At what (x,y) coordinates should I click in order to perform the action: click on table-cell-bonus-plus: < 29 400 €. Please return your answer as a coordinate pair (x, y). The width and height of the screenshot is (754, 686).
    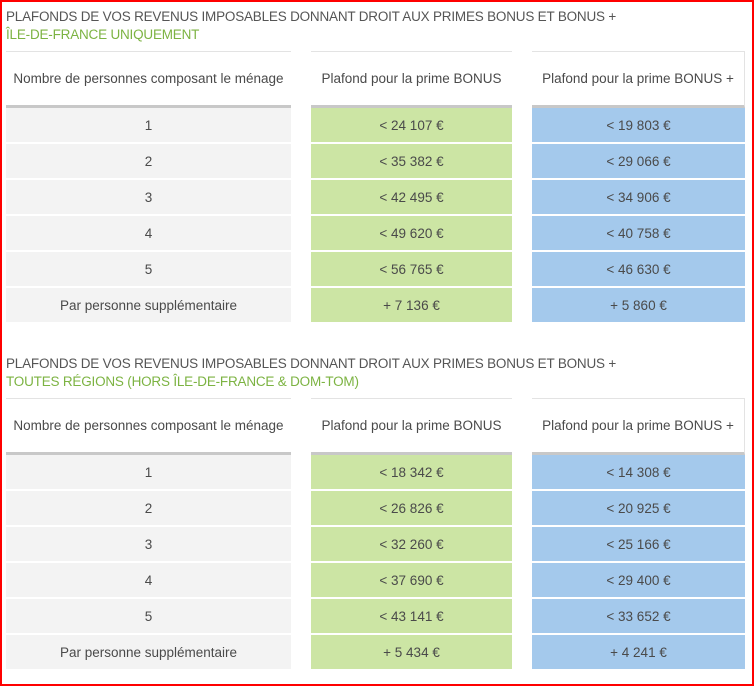
    Looking at the image, I should click on (638, 580).